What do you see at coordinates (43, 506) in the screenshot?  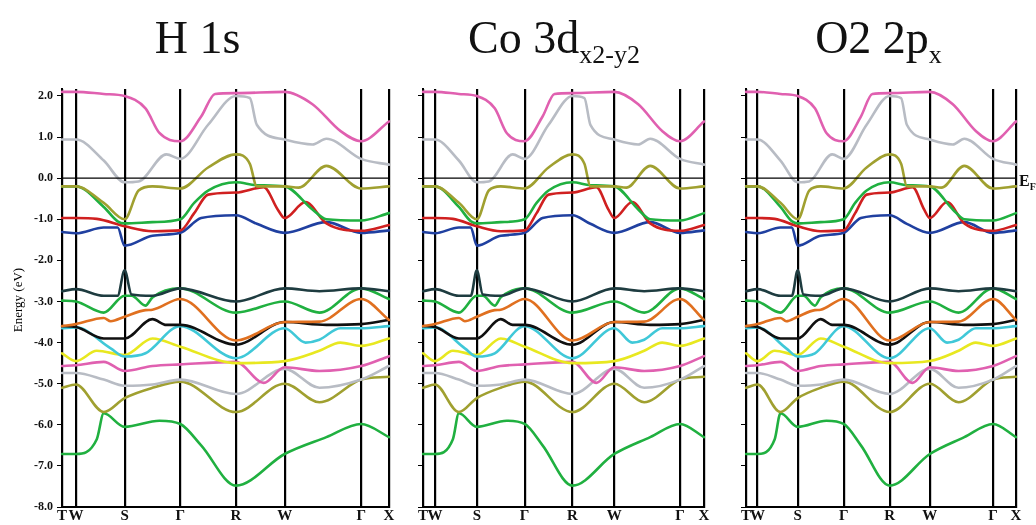 I see `y-tick-label: -8.0` at bounding box center [43, 506].